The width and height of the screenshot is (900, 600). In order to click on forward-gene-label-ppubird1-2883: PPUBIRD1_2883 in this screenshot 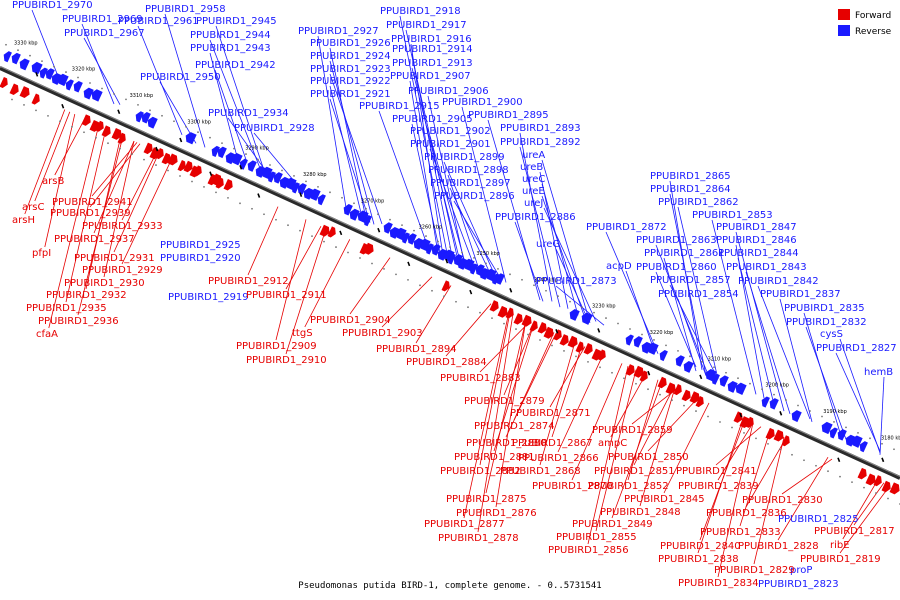, I will do `click(480, 378)`.